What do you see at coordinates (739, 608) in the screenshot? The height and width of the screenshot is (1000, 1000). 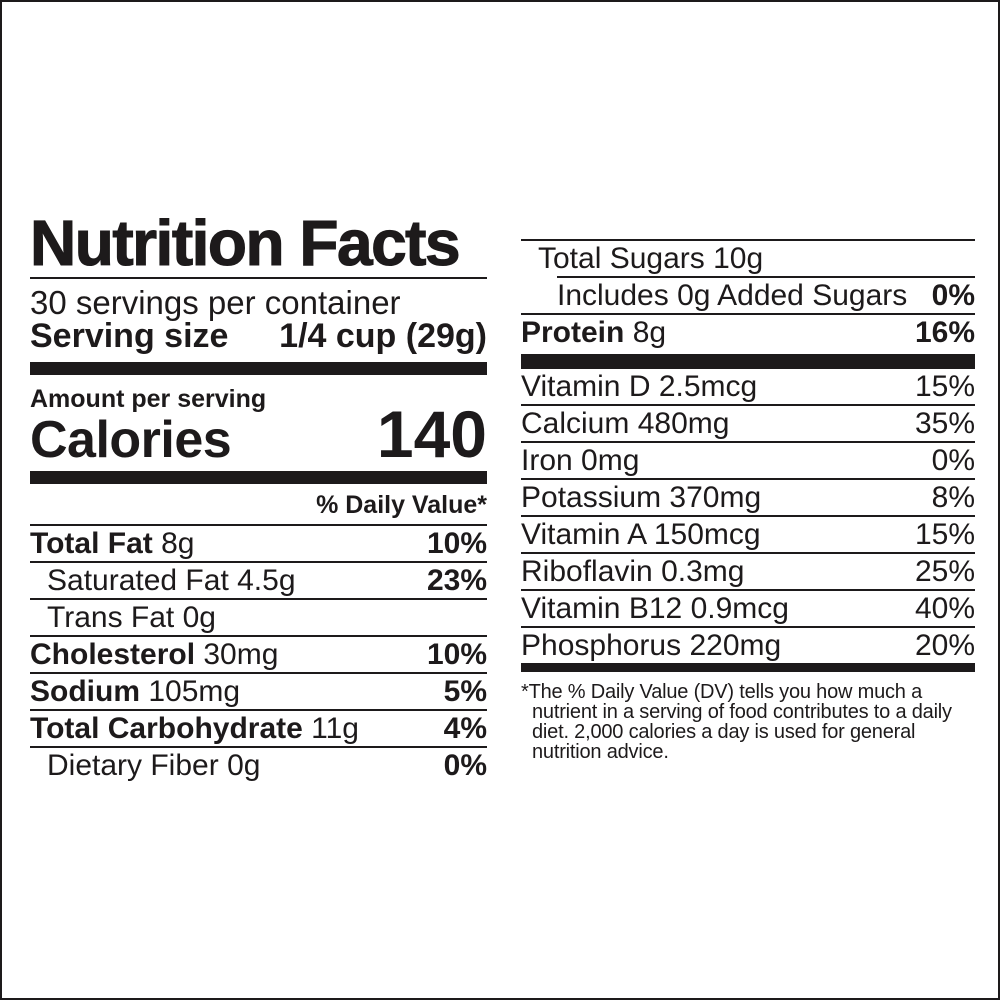 I see `nutrient-amount: 0.9mcg` at bounding box center [739, 608].